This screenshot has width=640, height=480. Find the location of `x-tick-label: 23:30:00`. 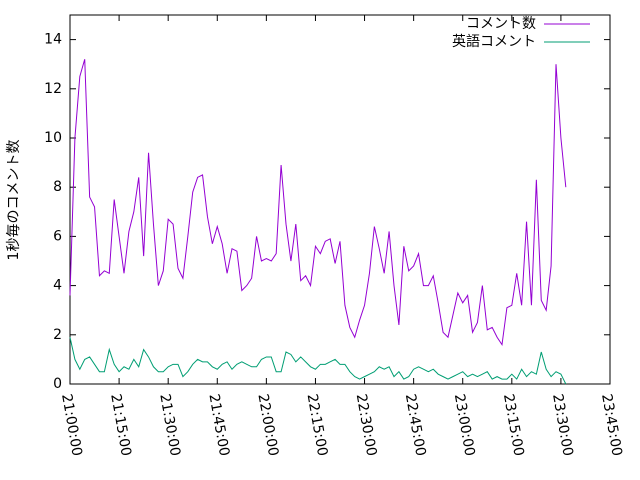

x-tick-label: 23:30:00 is located at coordinates (562, 425).